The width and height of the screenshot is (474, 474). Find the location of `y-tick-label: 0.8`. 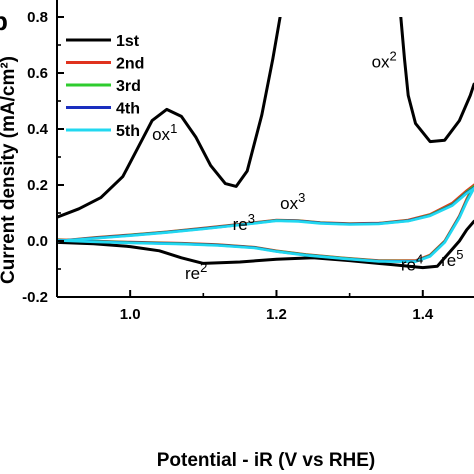

y-tick-label: 0.8 is located at coordinates (37, 17).